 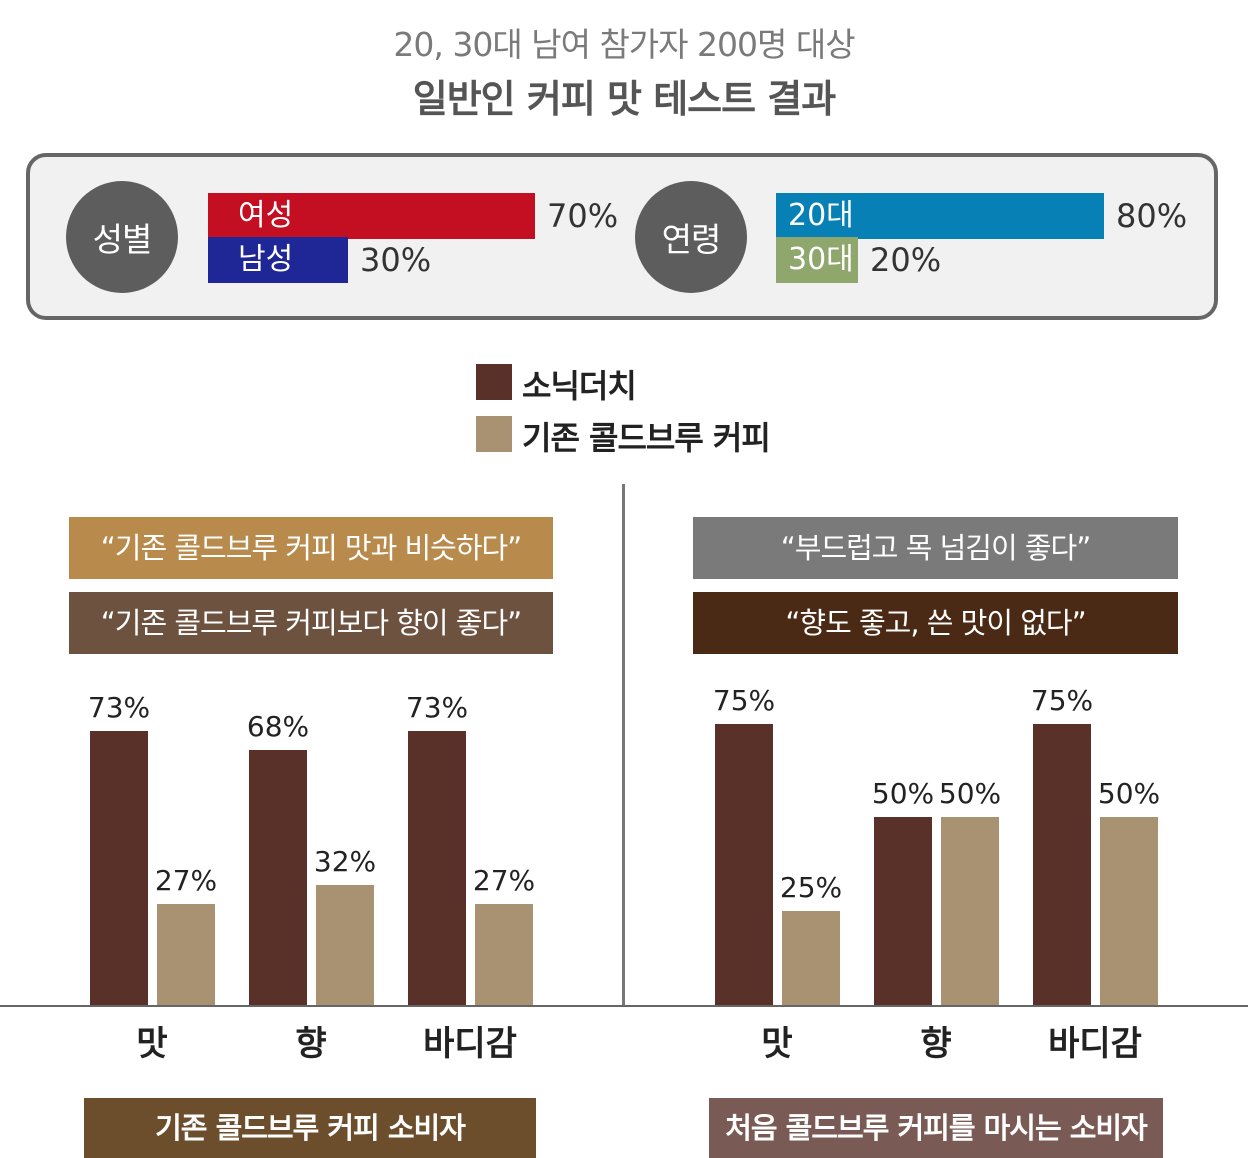 What do you see at coordinates (936, 1128) in the screenshot?
I see `footer-label: 처음 콜드브루 커피를 마시는 소비자` at bounding box center [936, 1128].